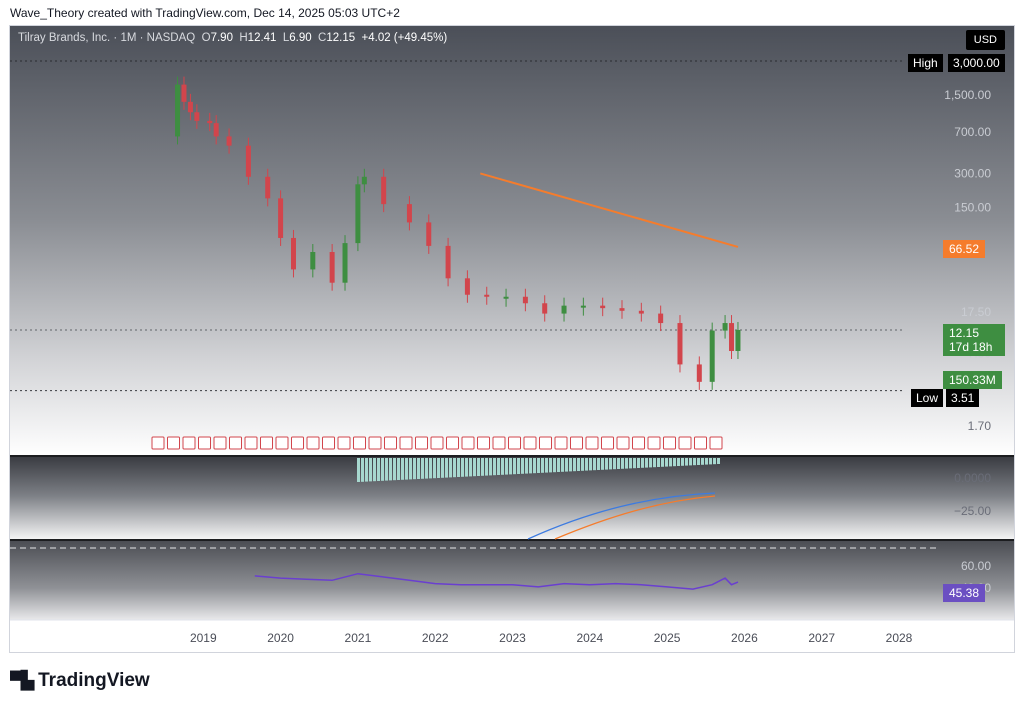  I want to click on macd-axis-tick: −25.00, so click(972, 511).